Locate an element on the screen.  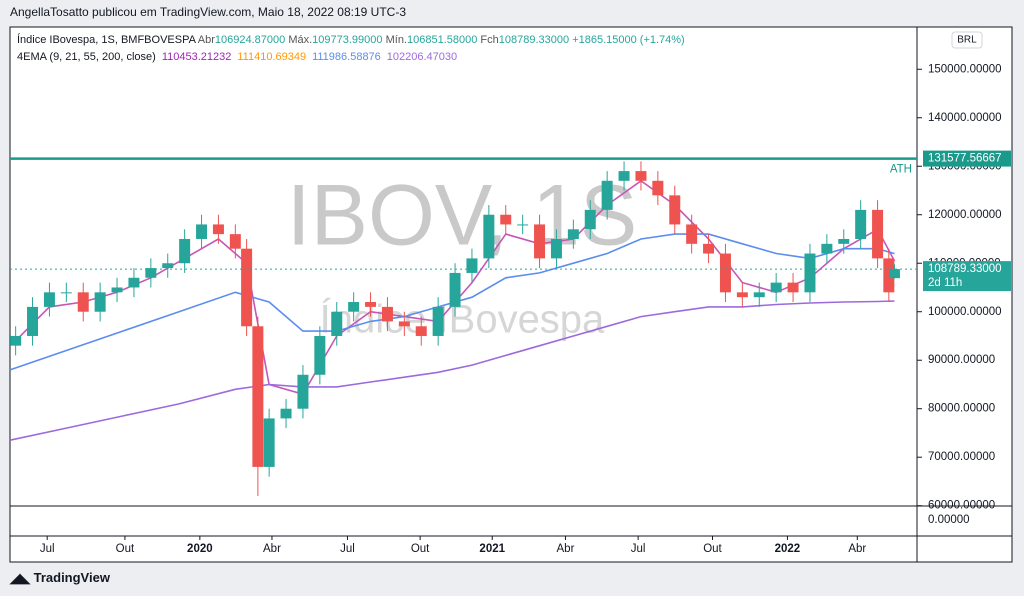
y-tick-label: 140000.00000 is located at coordinates (965, 118).